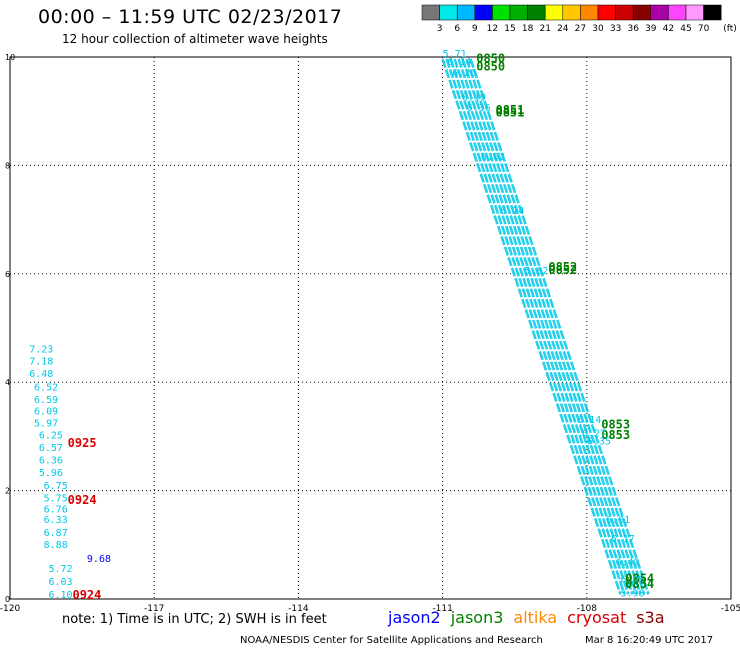  I want to click on data-label-swh_west_track: 7.18, so click(41, 361).